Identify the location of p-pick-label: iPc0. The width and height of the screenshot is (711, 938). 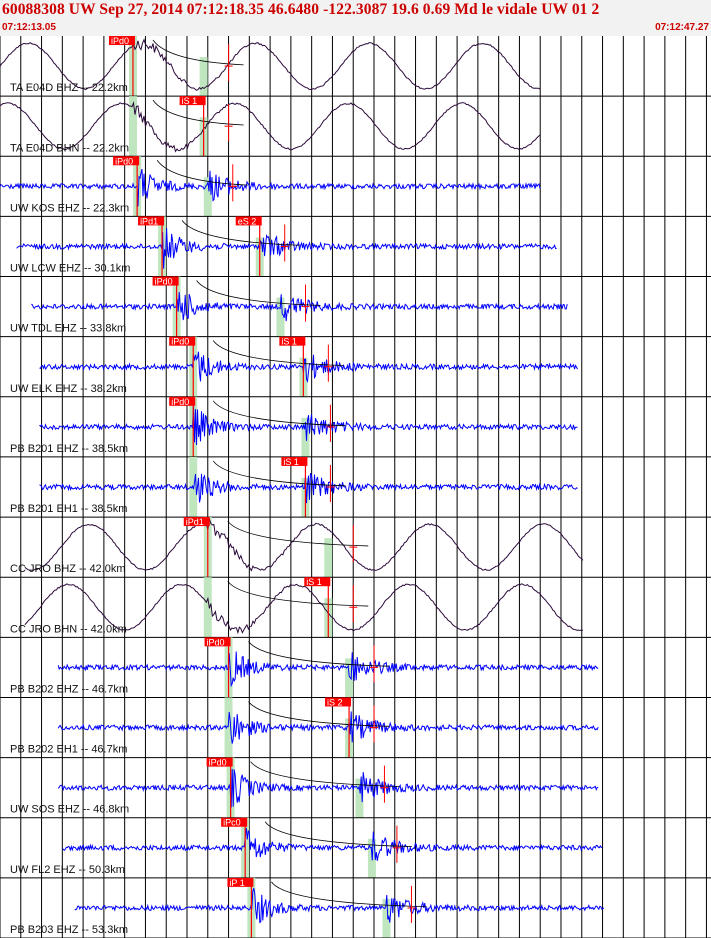
(232, 823).